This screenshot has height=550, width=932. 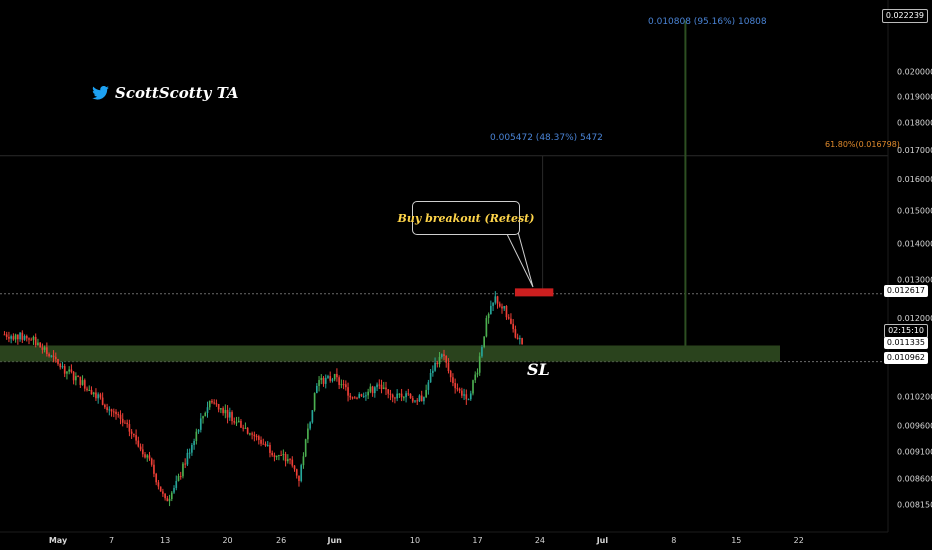 What do you see at coordinates (862, 144) in the screenshot?
I see `fib-level-label: 61.80%(0.016798)` at bounding box center [862, 144].